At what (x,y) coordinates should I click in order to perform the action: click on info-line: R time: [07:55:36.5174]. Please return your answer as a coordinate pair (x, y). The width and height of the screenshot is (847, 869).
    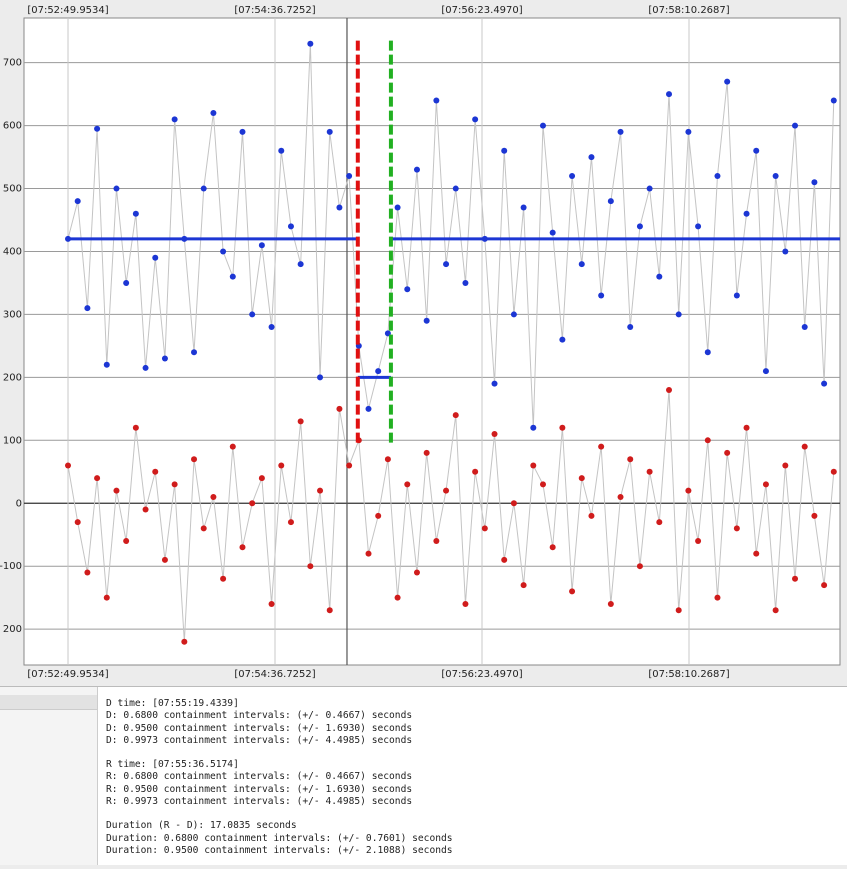
    Looking at the image, I should click on (172, 765).